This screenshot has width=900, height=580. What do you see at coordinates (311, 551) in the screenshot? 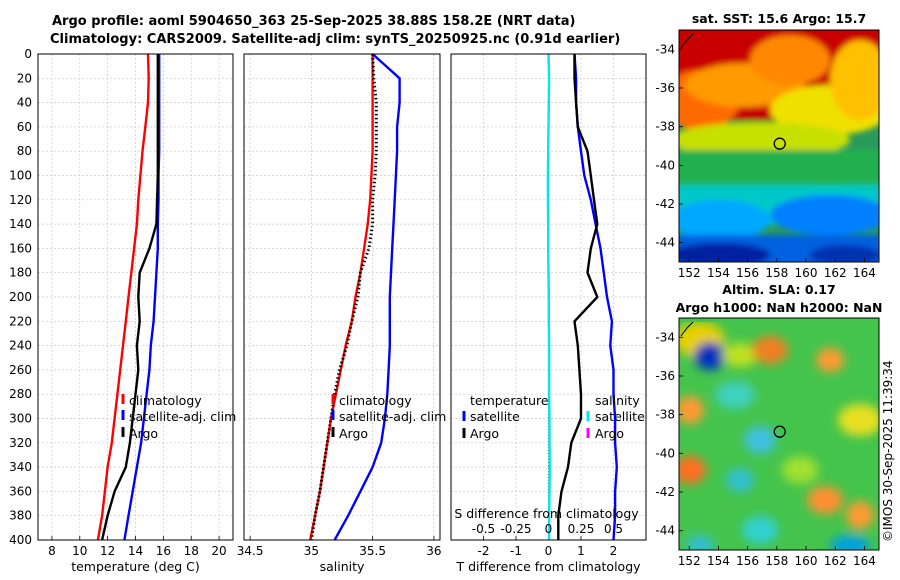
I see `x-tick-label: 35` at bounding box center [311, 551].